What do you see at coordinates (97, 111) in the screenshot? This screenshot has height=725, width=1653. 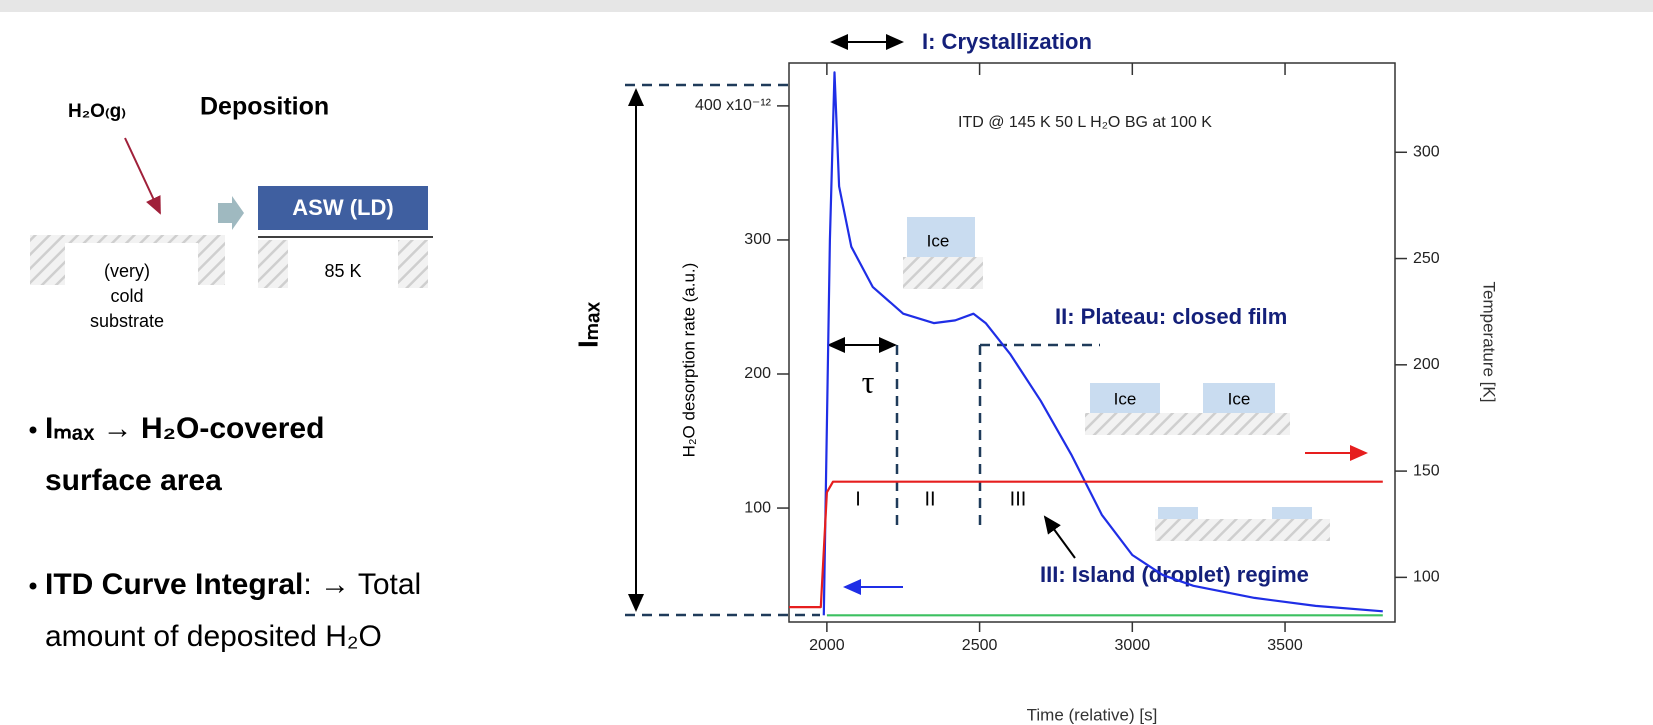 I see `gas-label: H₂O₍g₎` at bounding box center [97, 111].